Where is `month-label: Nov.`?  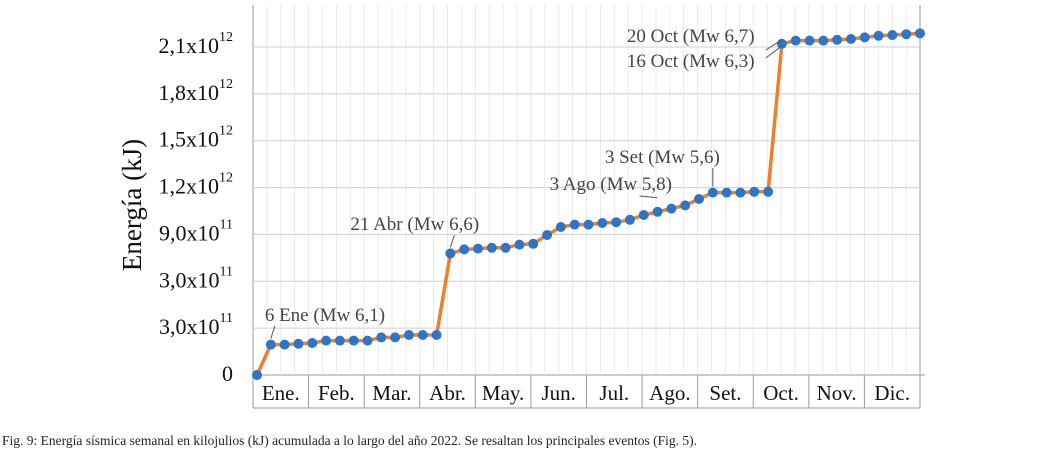 month-label: Nov. is located at coordinates (837, 393).